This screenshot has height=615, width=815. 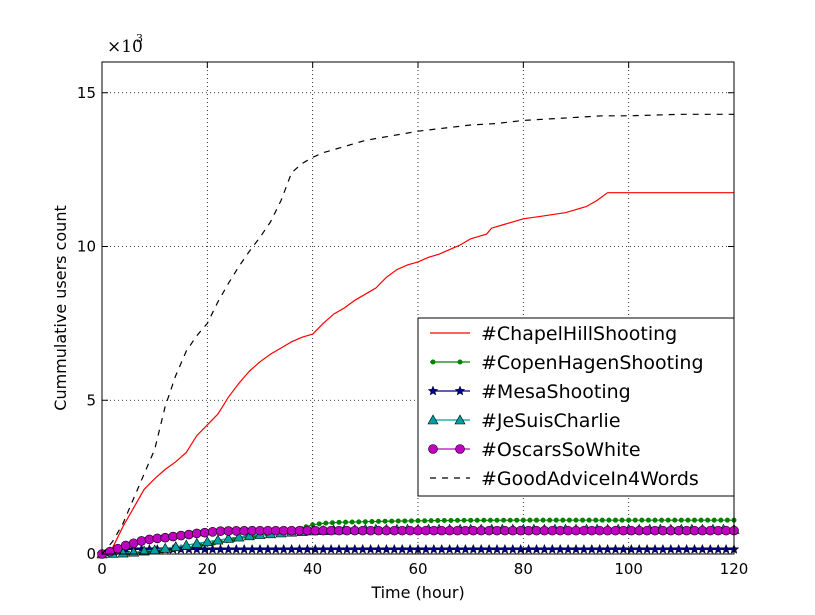 I want to click on x-tick-label: 60, so click(x=417, y=569).